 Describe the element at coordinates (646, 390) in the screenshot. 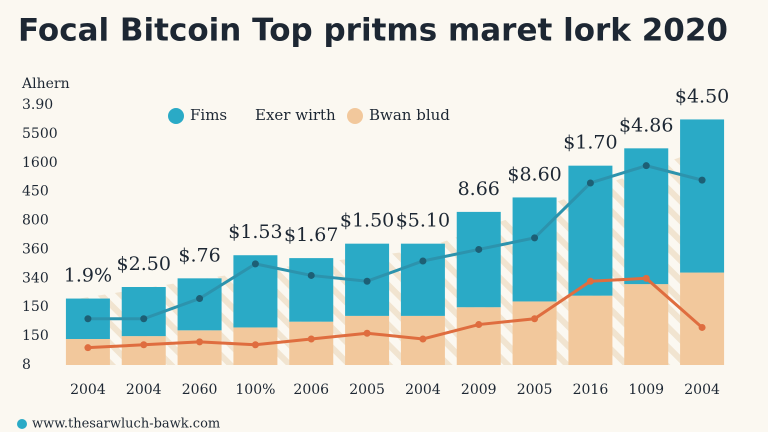

I see `x-tick-label: 1009` at that location.